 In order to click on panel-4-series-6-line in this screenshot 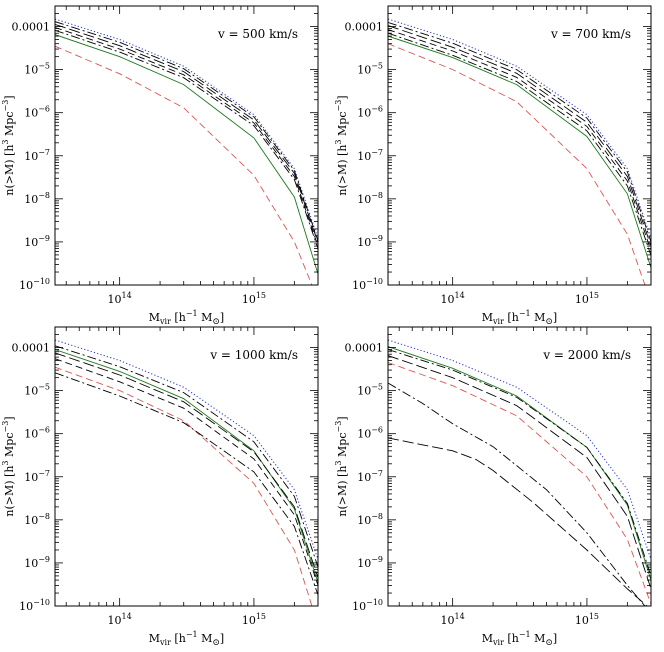, I will do `click(517, 494)`.